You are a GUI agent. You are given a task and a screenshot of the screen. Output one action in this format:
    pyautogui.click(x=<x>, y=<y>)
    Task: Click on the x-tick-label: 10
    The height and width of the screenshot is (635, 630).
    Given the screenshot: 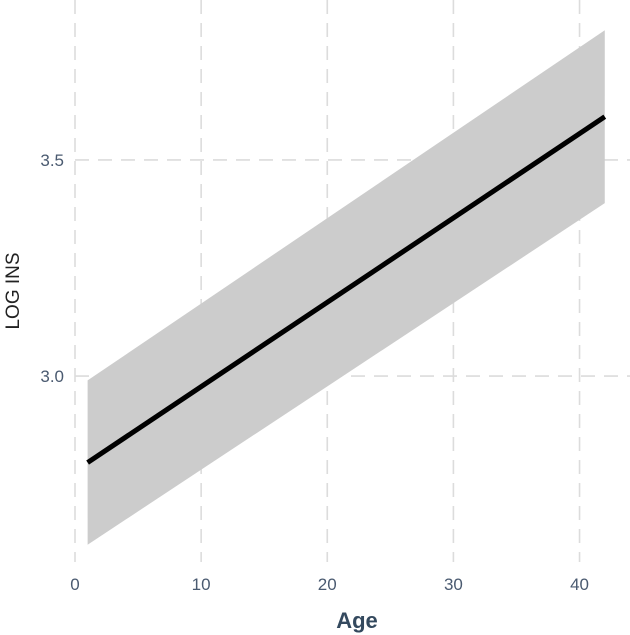 What is the action you would take?
    pyautogui.click(x=201, y=584)
    